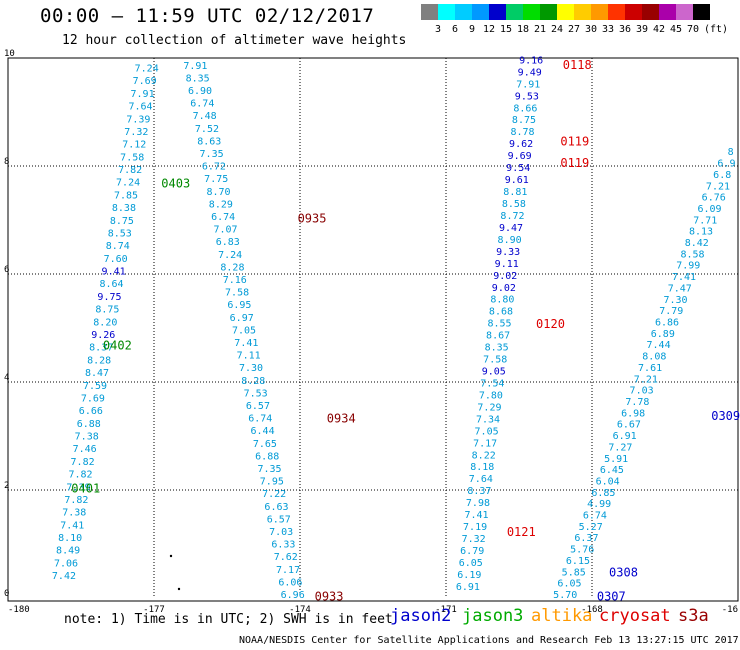  Describe the element at coordinates (276, 507) in the screenshot. I see `wave-height-value: 6.63` at that location.